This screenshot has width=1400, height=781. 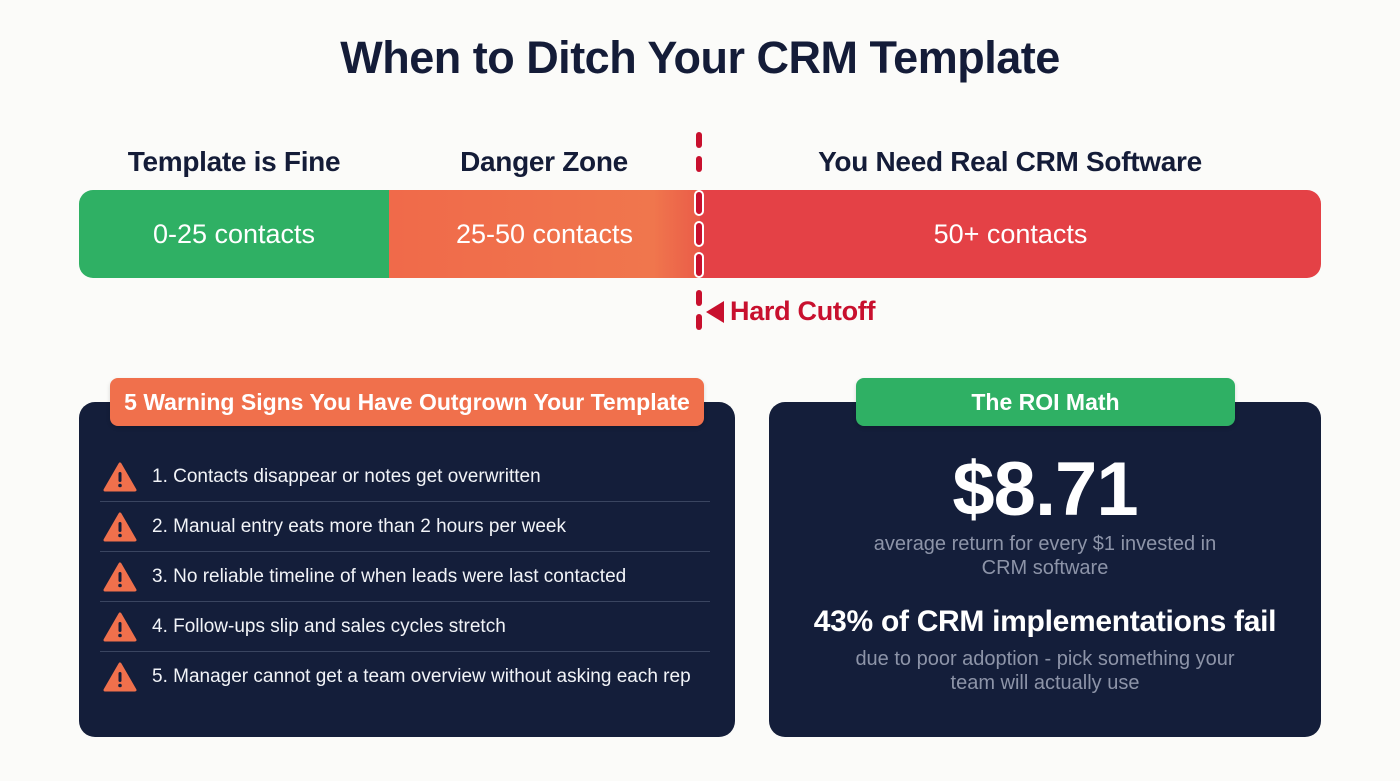 What do you see at coordinates (715, 311) in the screenshot?
I see `arrow-left-icon` at bounding box center [715, 311].